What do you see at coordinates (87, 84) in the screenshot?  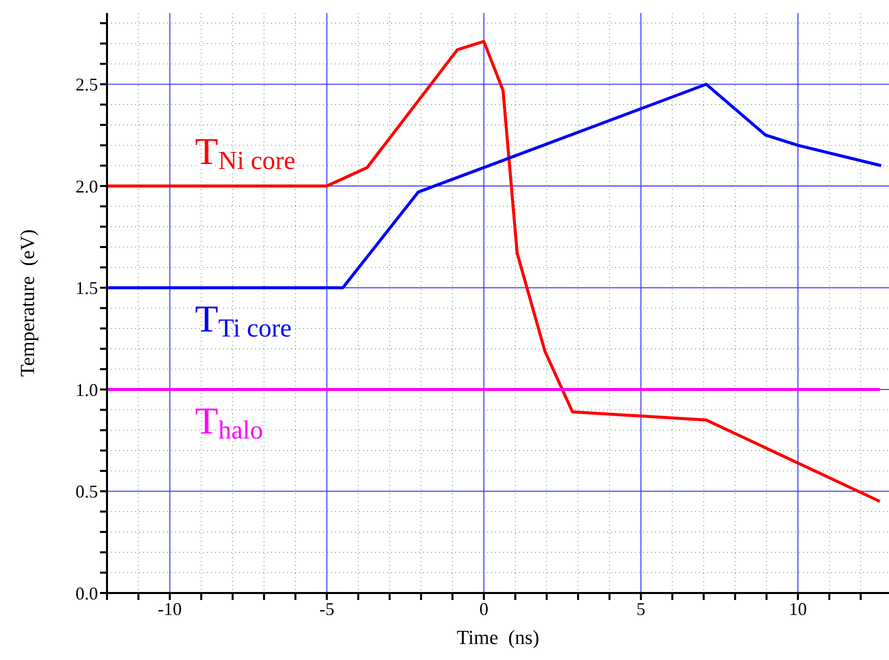 I see `y-tick-label: 2.5` at bounding box center [87, 84].